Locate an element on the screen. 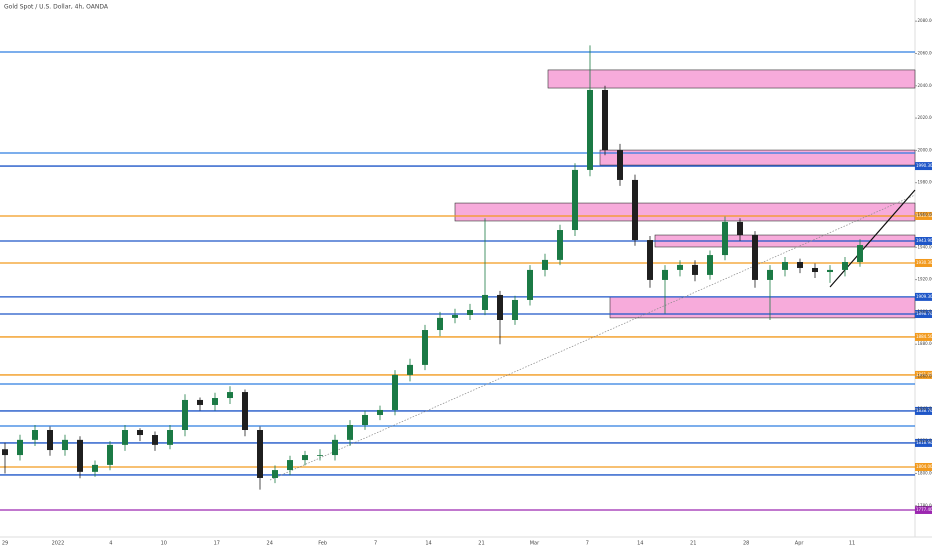 Image resolution: width=932 pixels, height=550 pixels. price-tag-label: 1930.30 is located at coordinates (924, 262).